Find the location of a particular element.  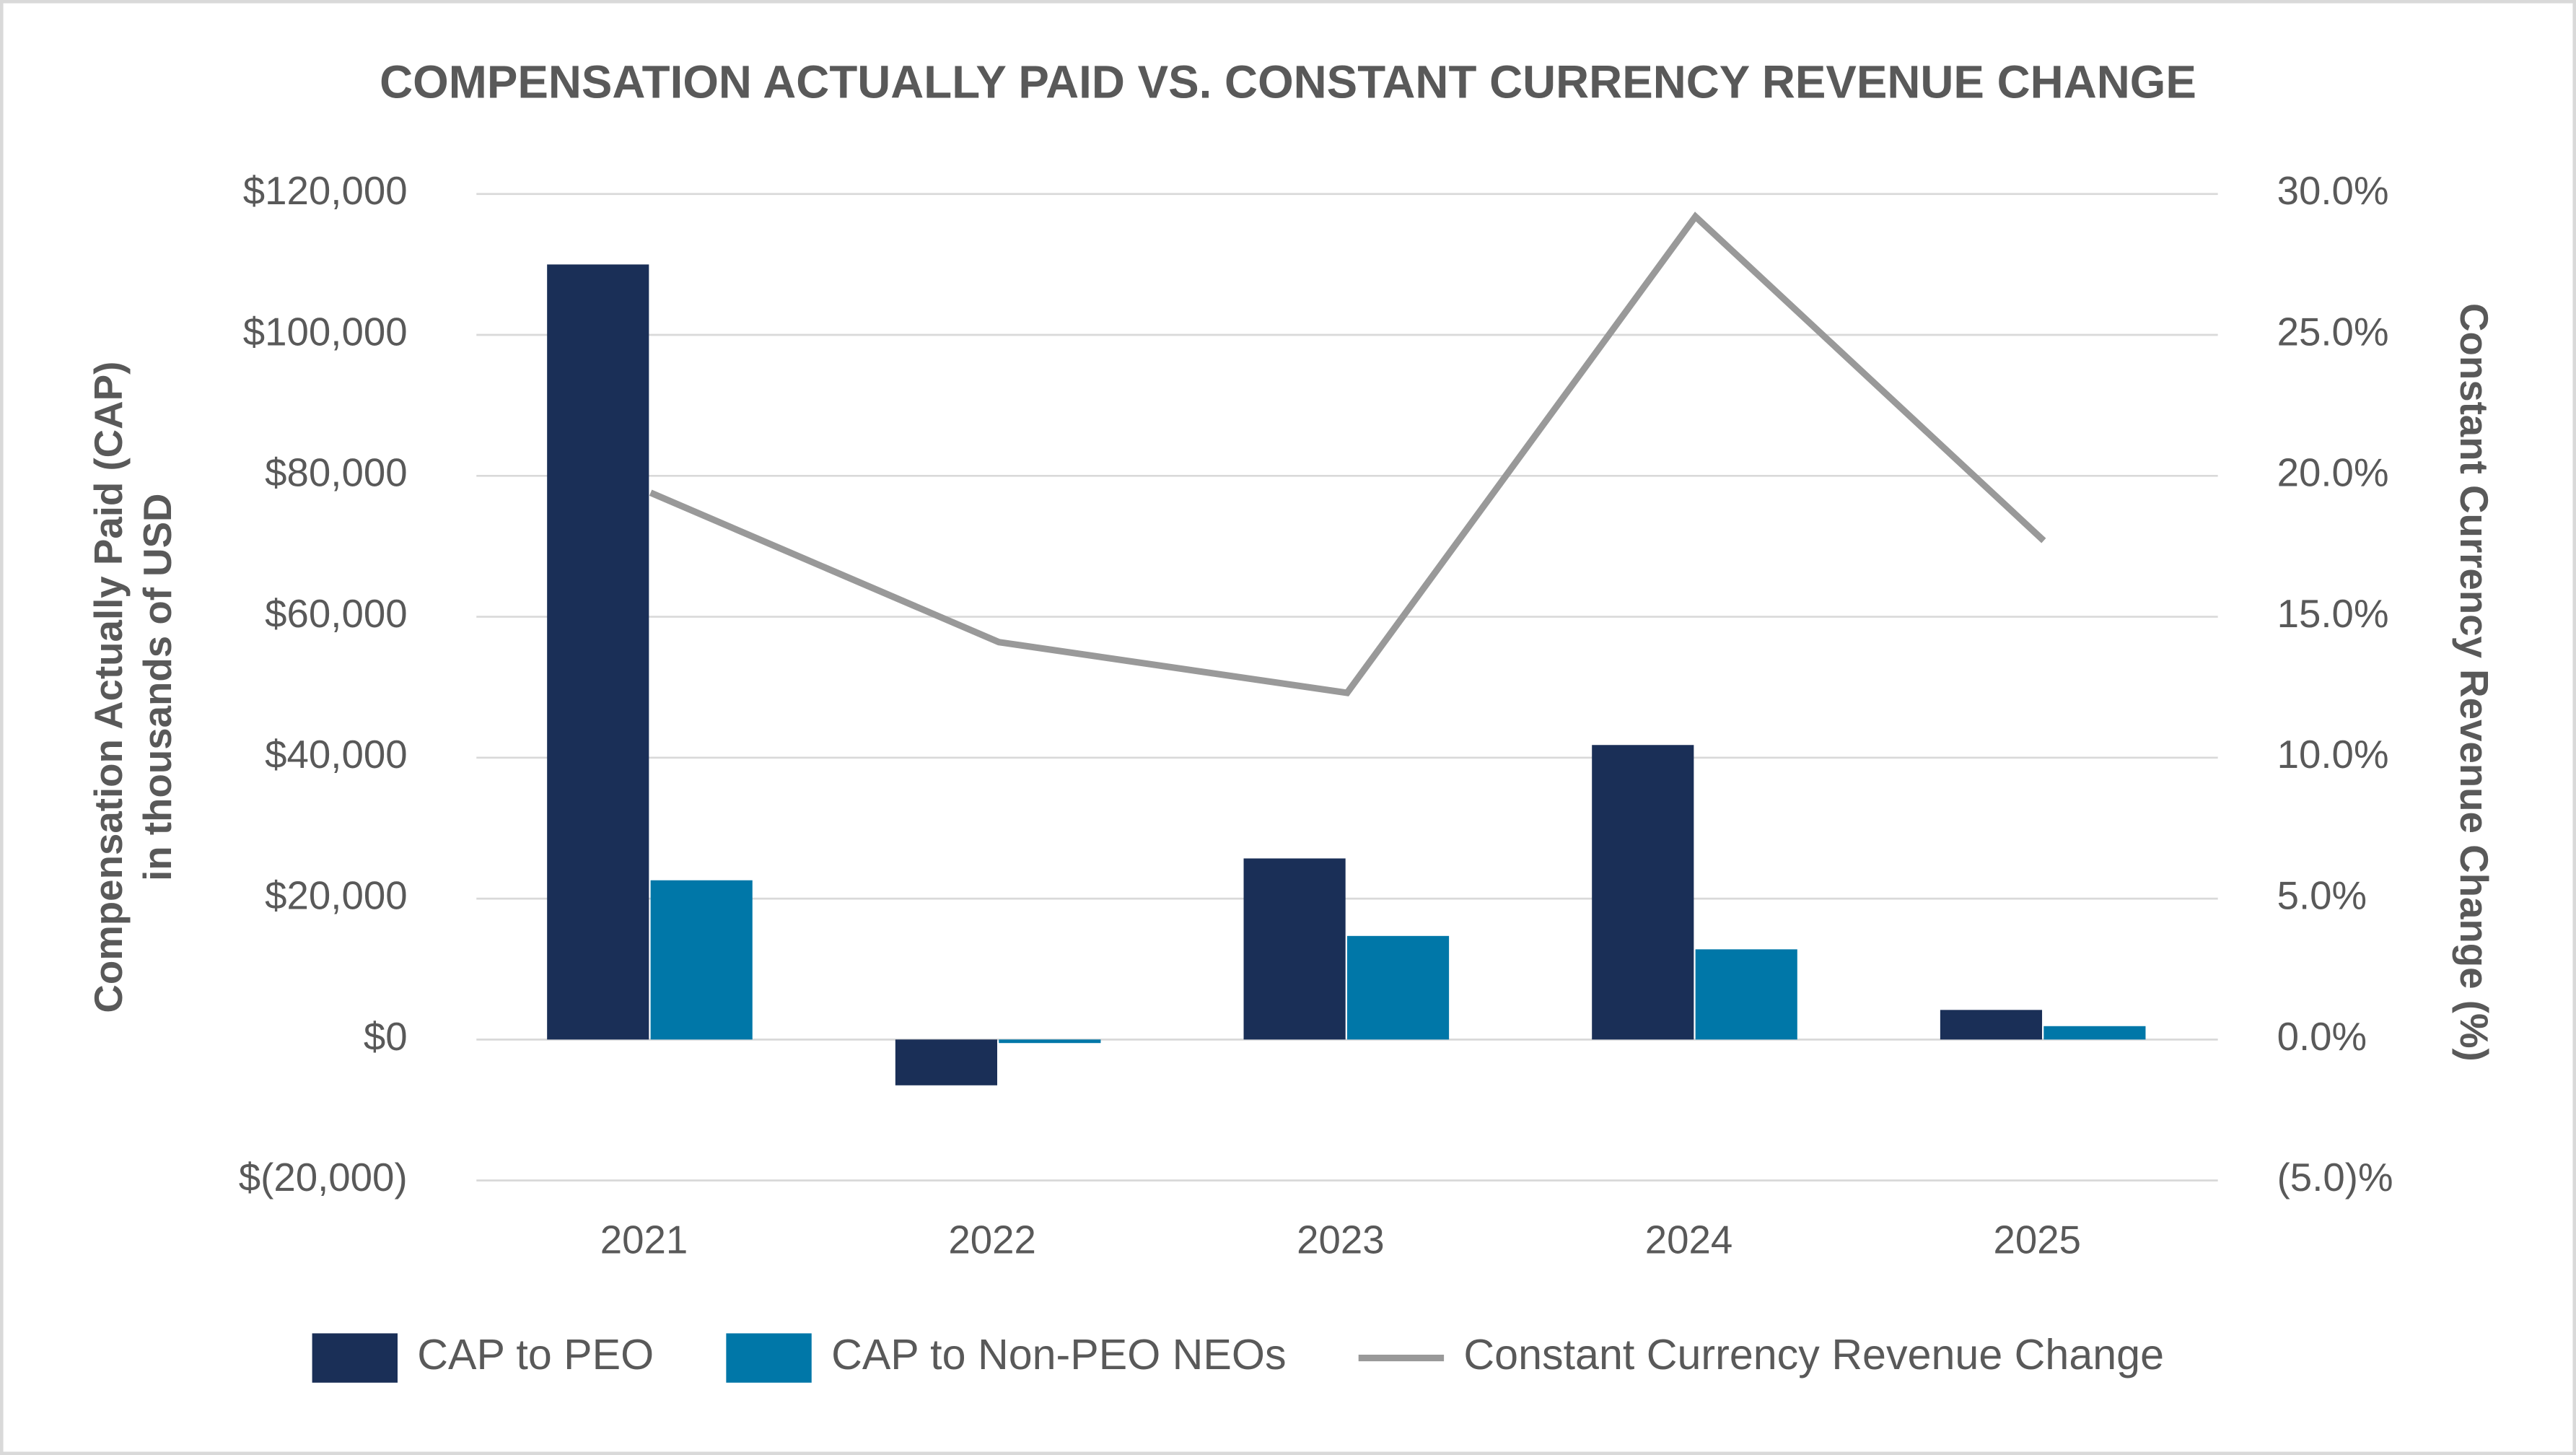

x-tick-label: 2025 is located at coordinates (2037, 1240).